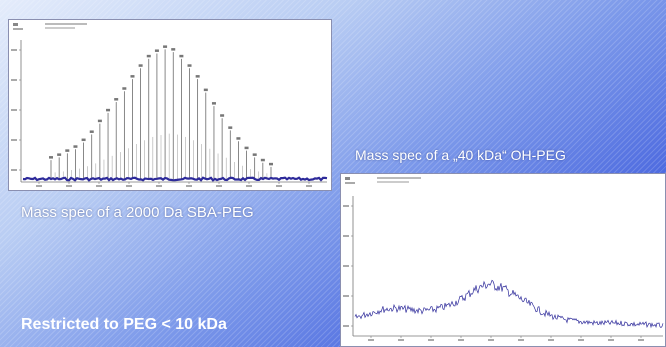  I want to click on caption-40kda-spectrum: Mass spec of a „40 kDa“ OH-PEG, so click(460, 155).